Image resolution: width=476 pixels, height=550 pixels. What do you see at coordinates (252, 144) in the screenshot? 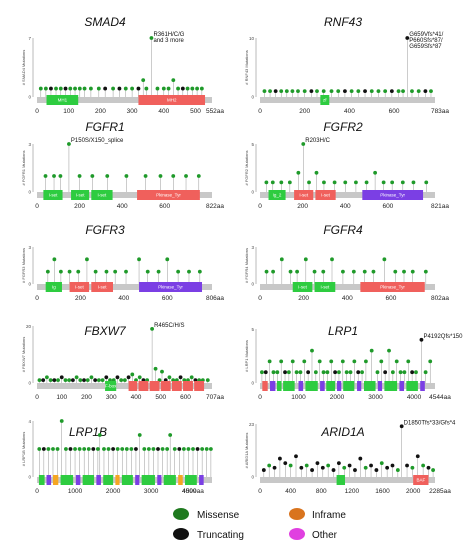
I see `y-tick-max-fgfr2: 5` at bounding box center [252, 144].